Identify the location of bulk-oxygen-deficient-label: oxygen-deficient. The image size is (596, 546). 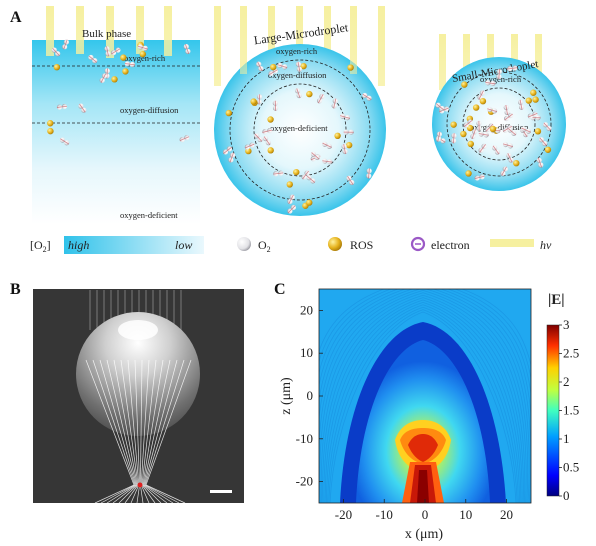
(149, 215).